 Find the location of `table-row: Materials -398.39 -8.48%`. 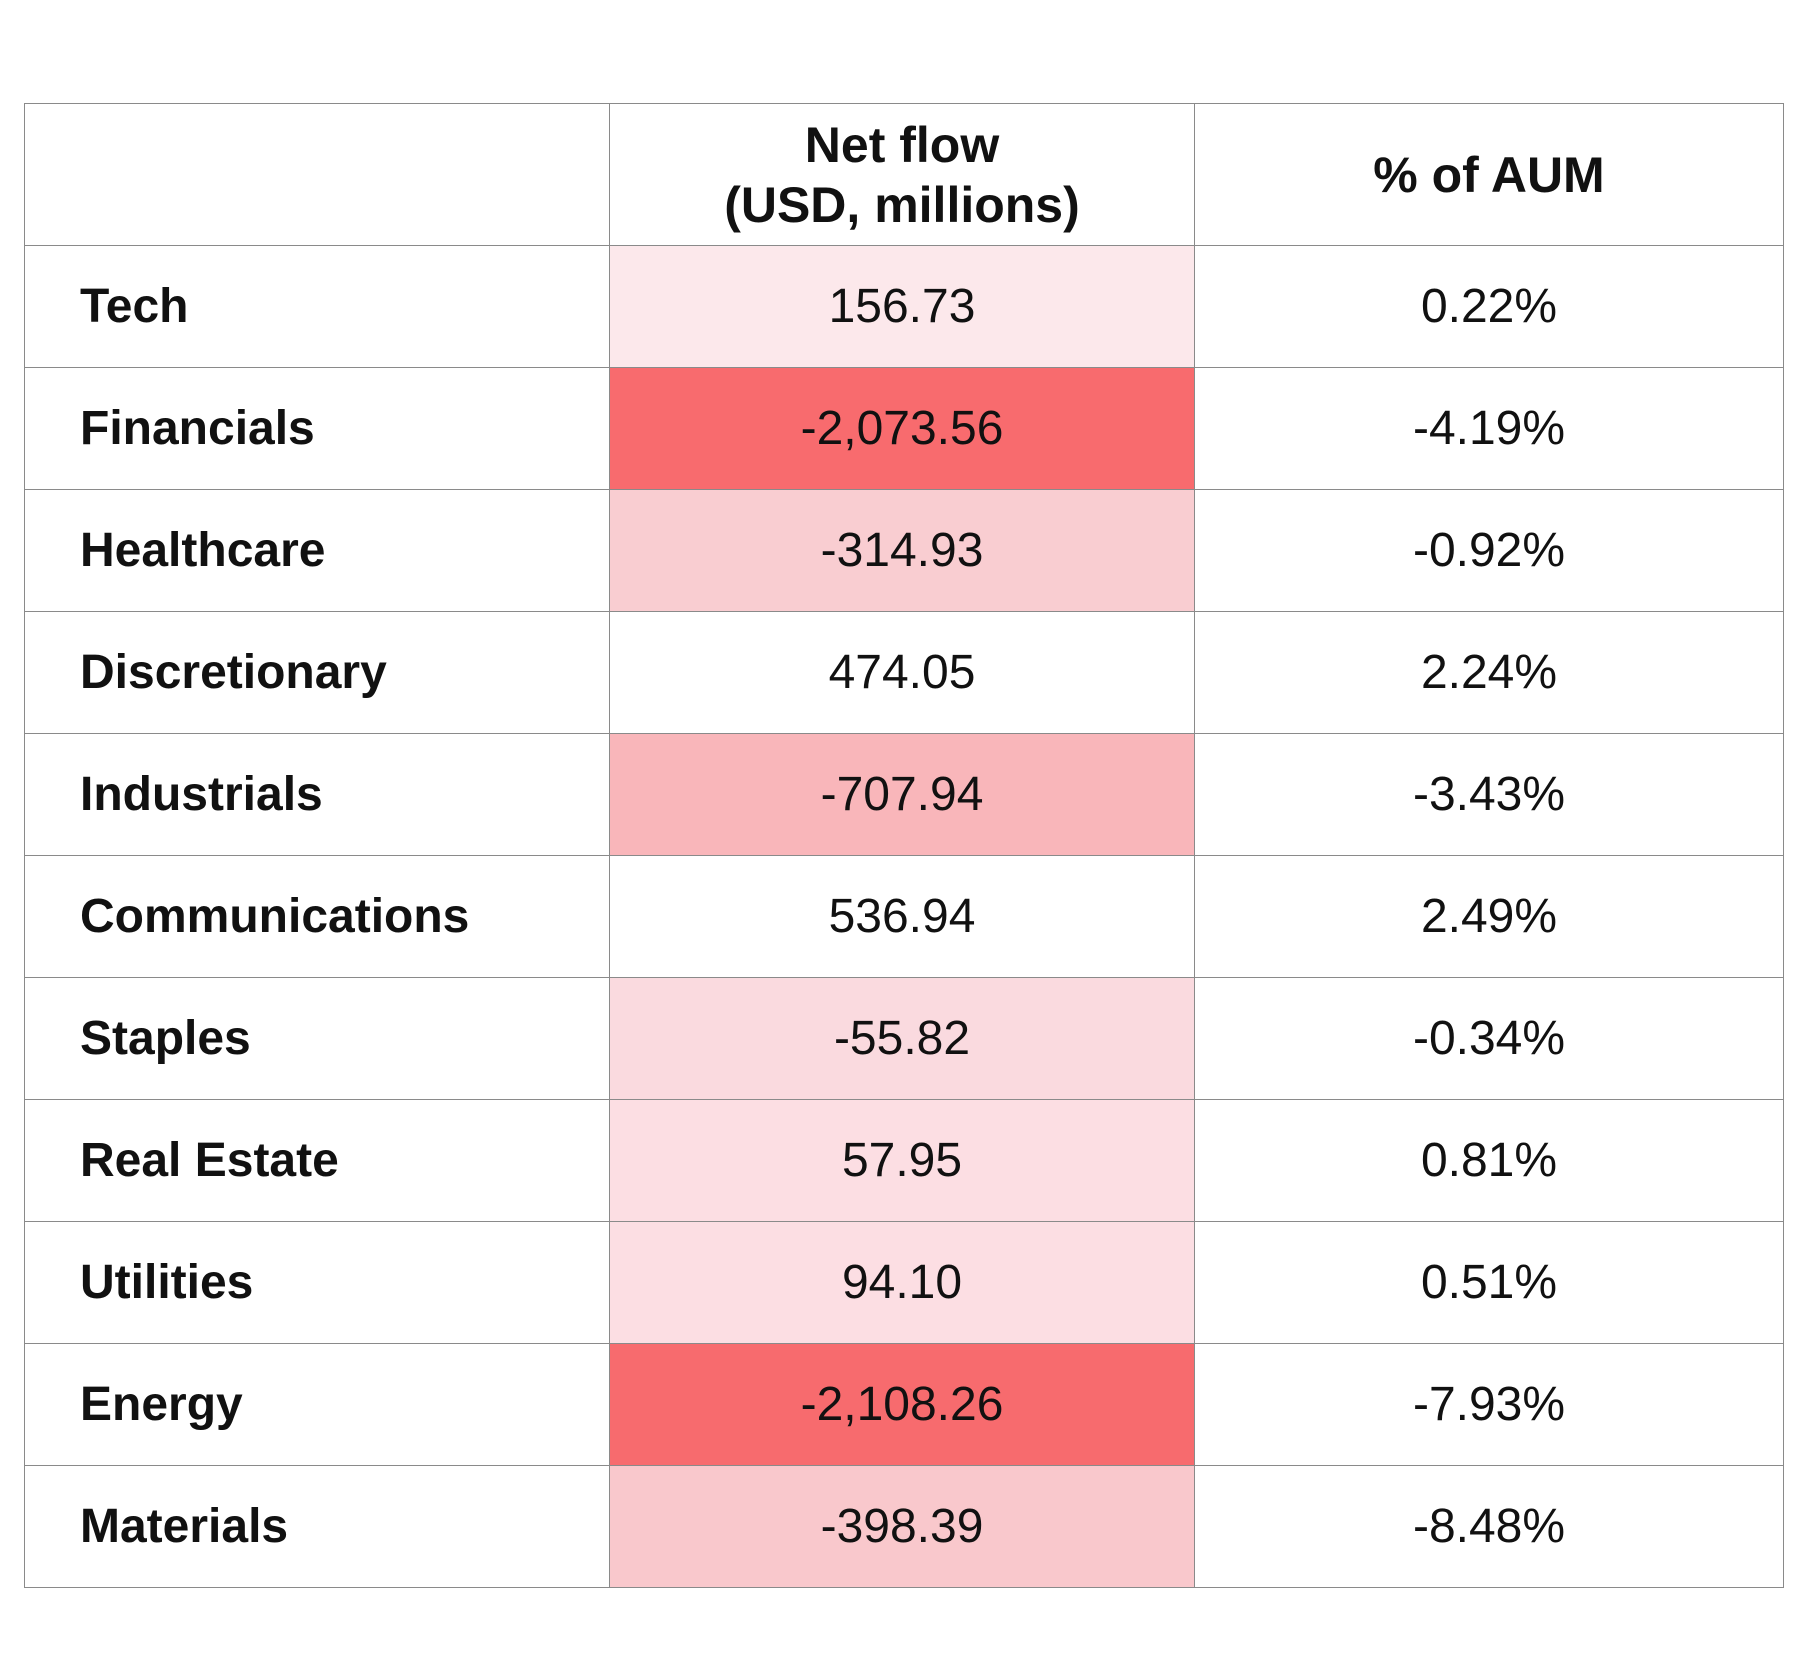

table-row: Materials -398.39 -8.48% is located at coordinates (904, 1526).